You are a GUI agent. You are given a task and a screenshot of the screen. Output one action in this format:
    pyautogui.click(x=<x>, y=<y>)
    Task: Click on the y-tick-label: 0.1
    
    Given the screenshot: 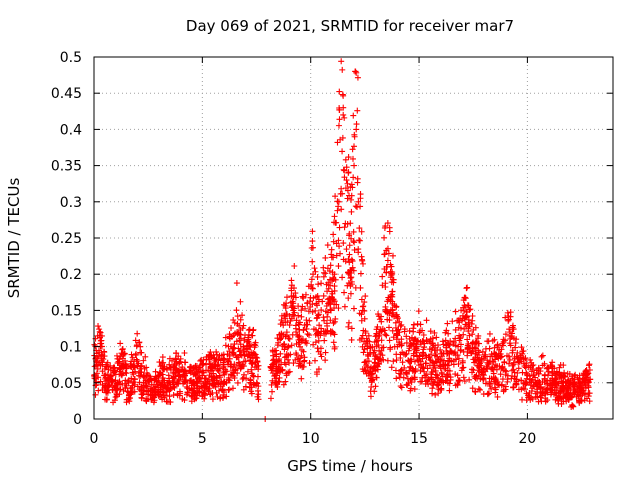 What is the action you would take?
    pyautogui.click(x=71, y=348)
    